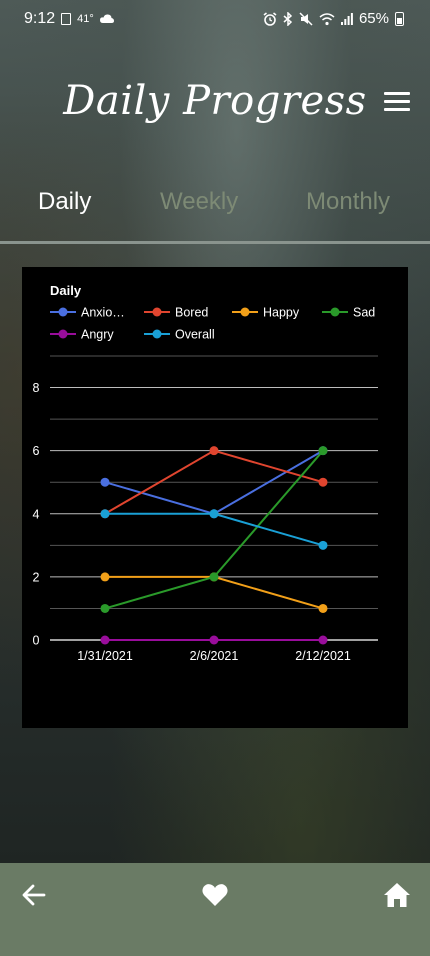  I want to click on chart-title: Daily, so click(66, 290).